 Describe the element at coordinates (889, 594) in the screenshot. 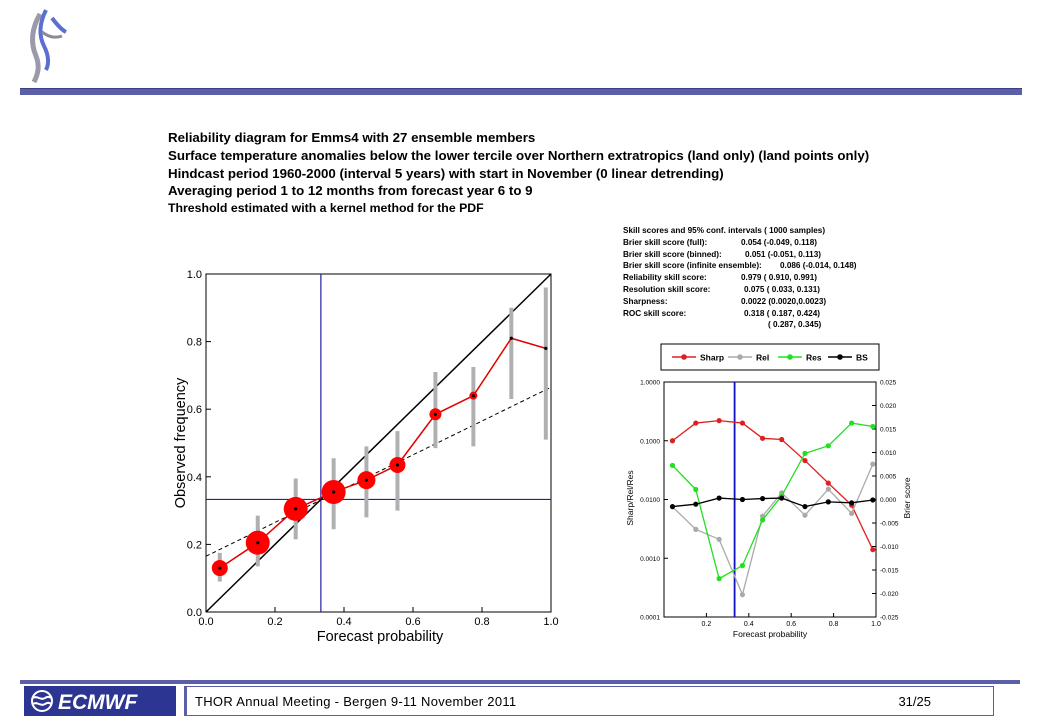

I see `y2-tick-label: -0.020` at that location.